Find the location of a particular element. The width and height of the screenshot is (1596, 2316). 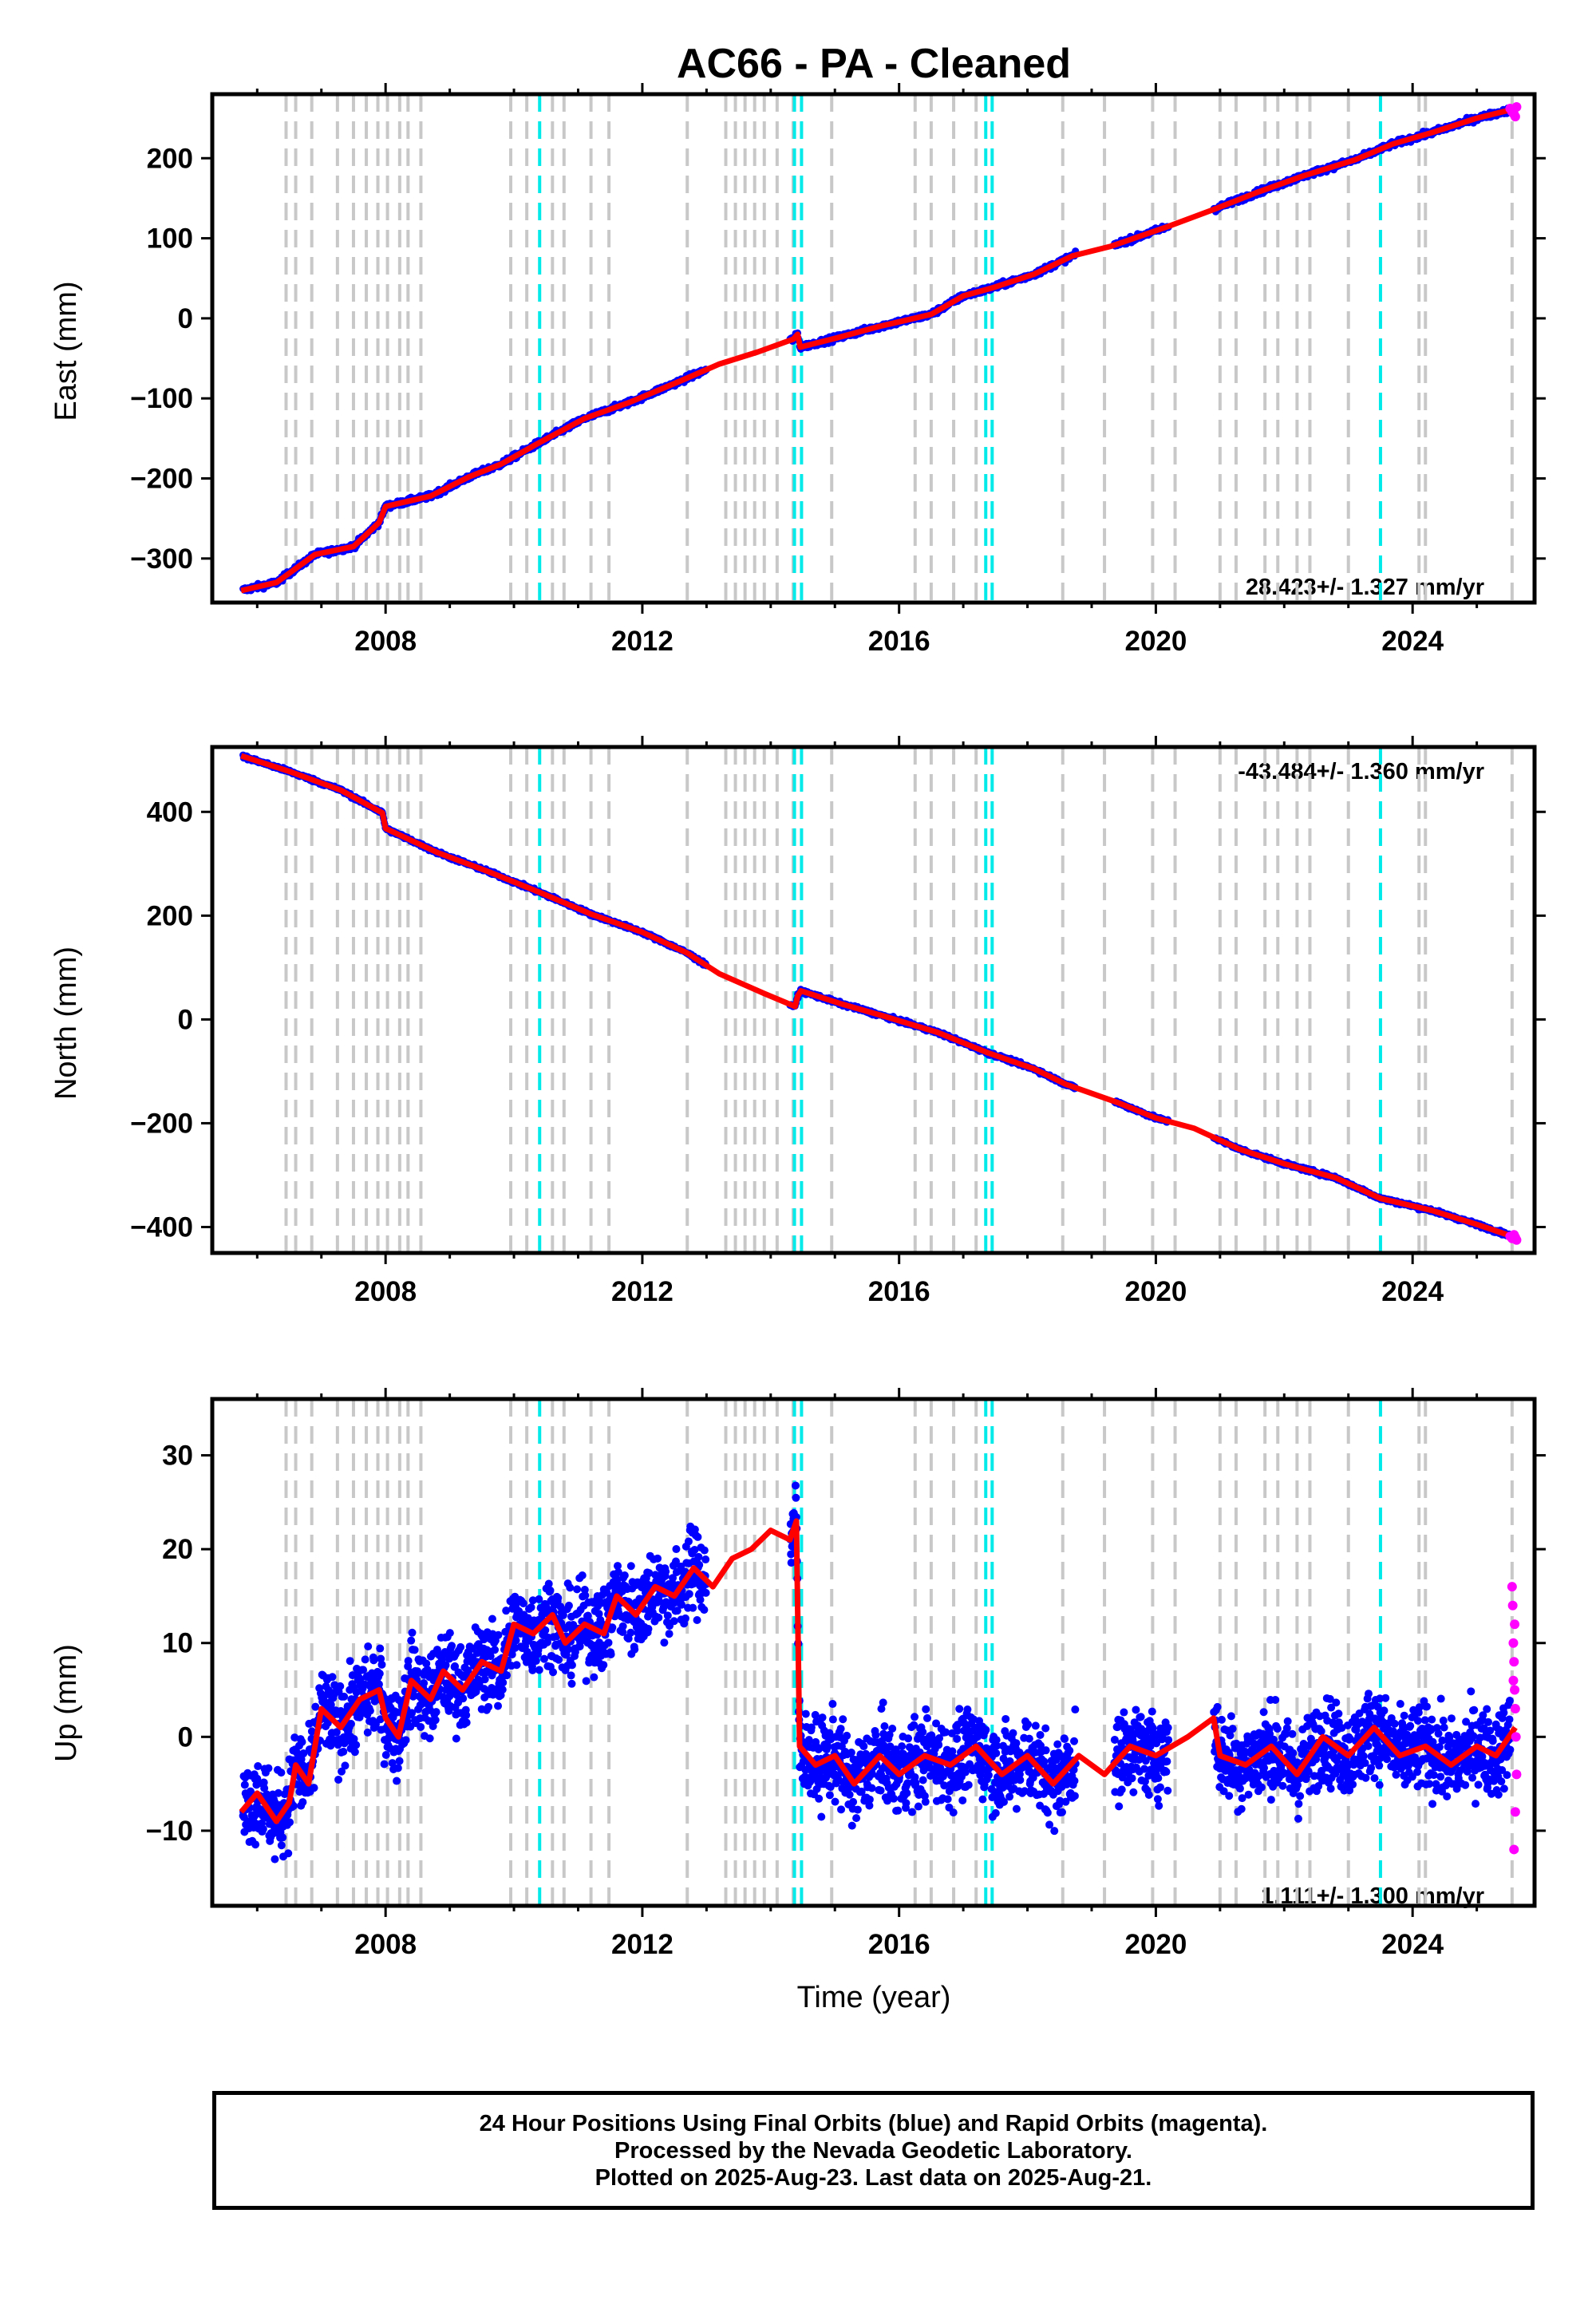

north-rate-label: -43.484+/- 1.360 mm/yr is located at coordinates (1361, 772).